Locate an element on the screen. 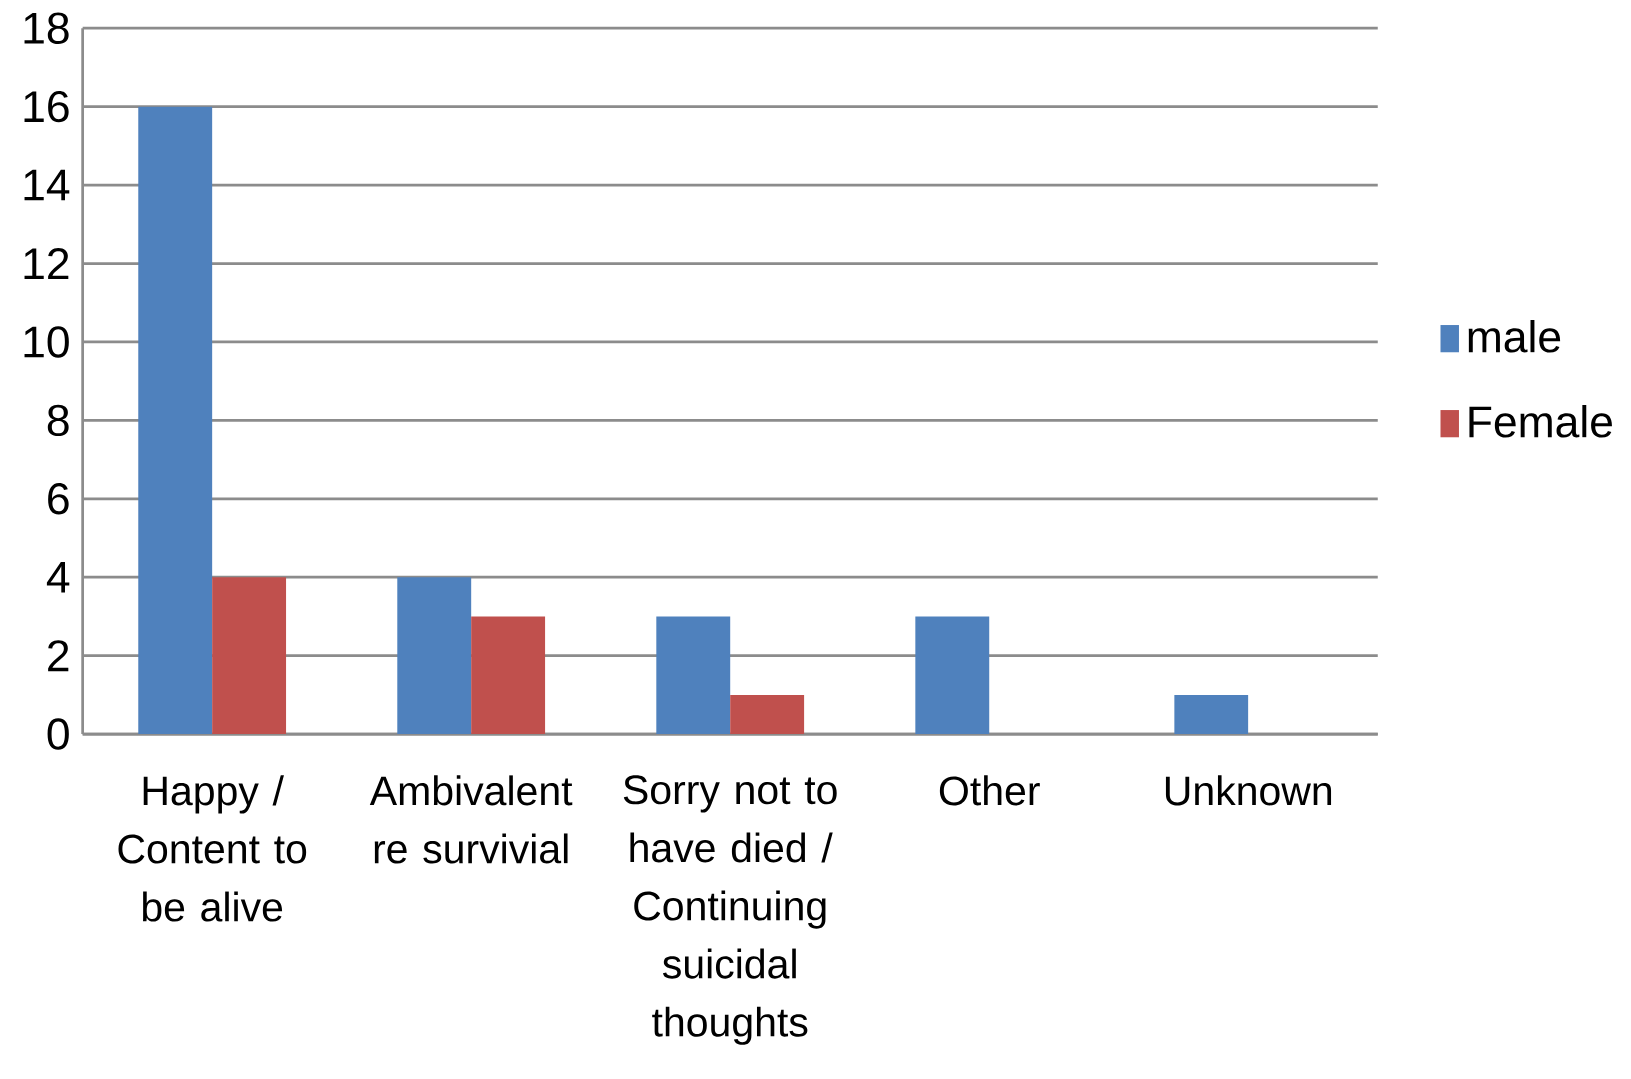 The image size is (1631, 1079). legend-label: male is located at coordinates (1514, 336).